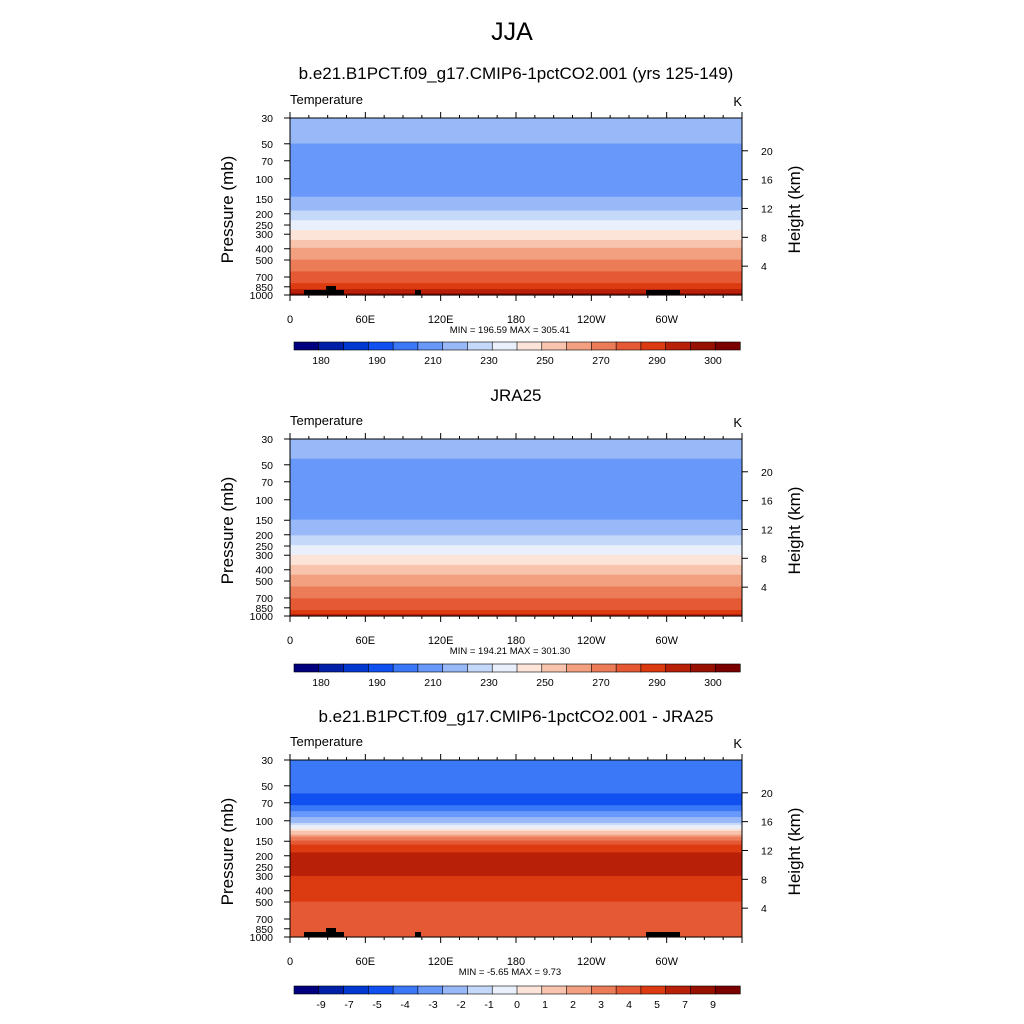 The height and width of the screenshot is (1024, 1024). What do you see at coordinates (264, 288) in the screenshot?
I see `pressure-tick-label: 850` at bounding box center [264, 288].